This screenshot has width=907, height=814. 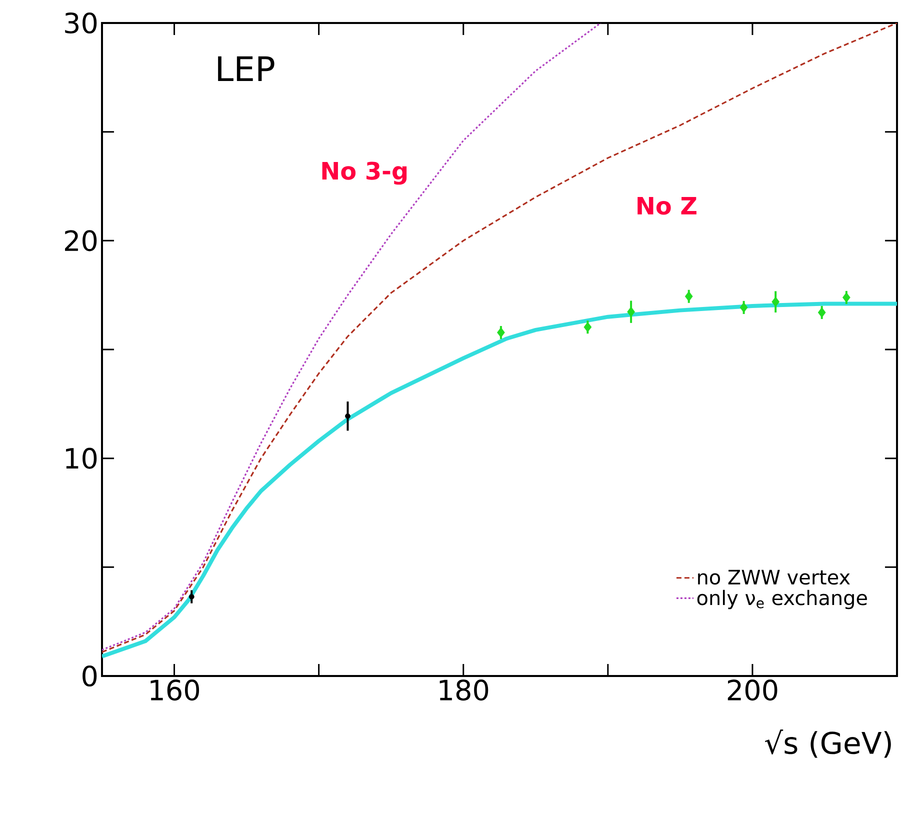 What do you see at coordinates (464, 690) in the screenshot?
I see `x-tick-label: 180` at bounding box center [464, 690].